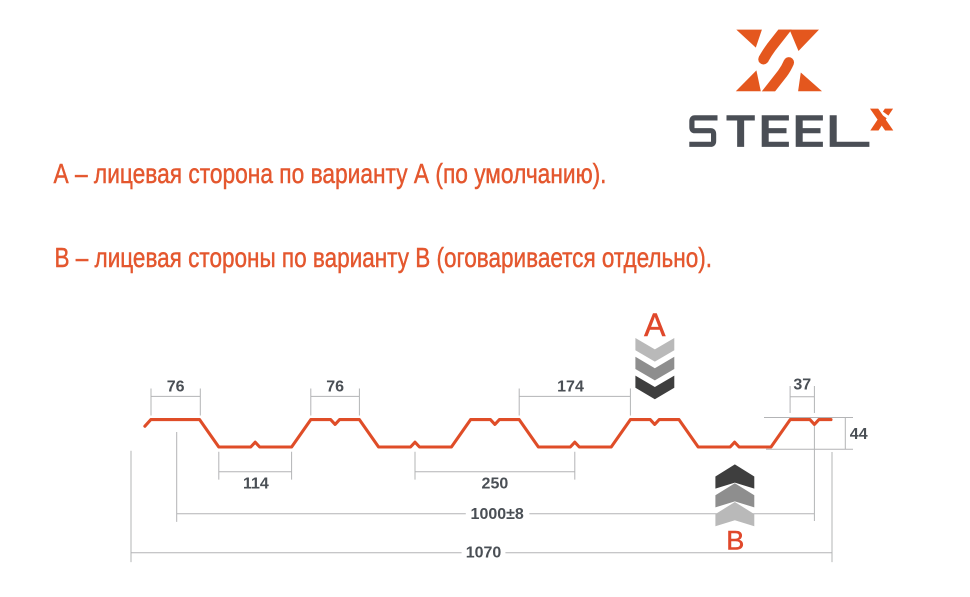  I want to click on svg-text: 1070, so click(484, 553).